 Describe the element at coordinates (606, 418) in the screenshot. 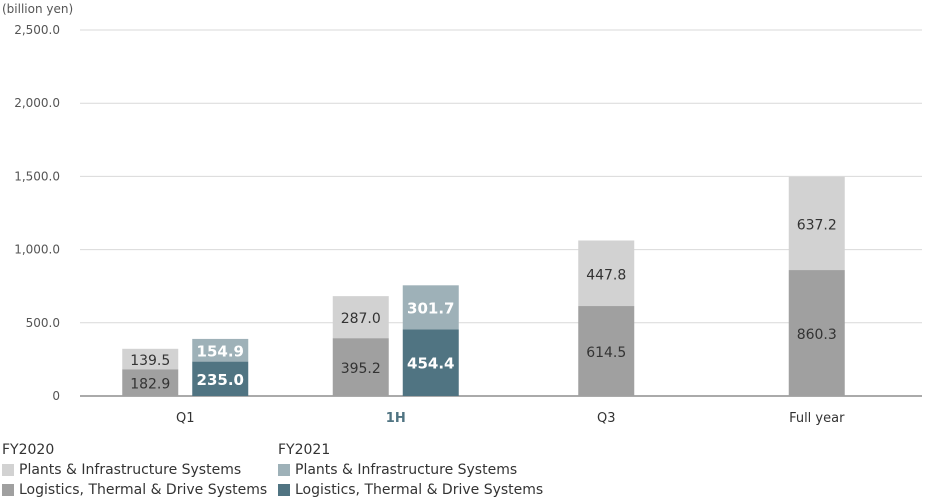

I see `x-tick-label: Q3` at that location.